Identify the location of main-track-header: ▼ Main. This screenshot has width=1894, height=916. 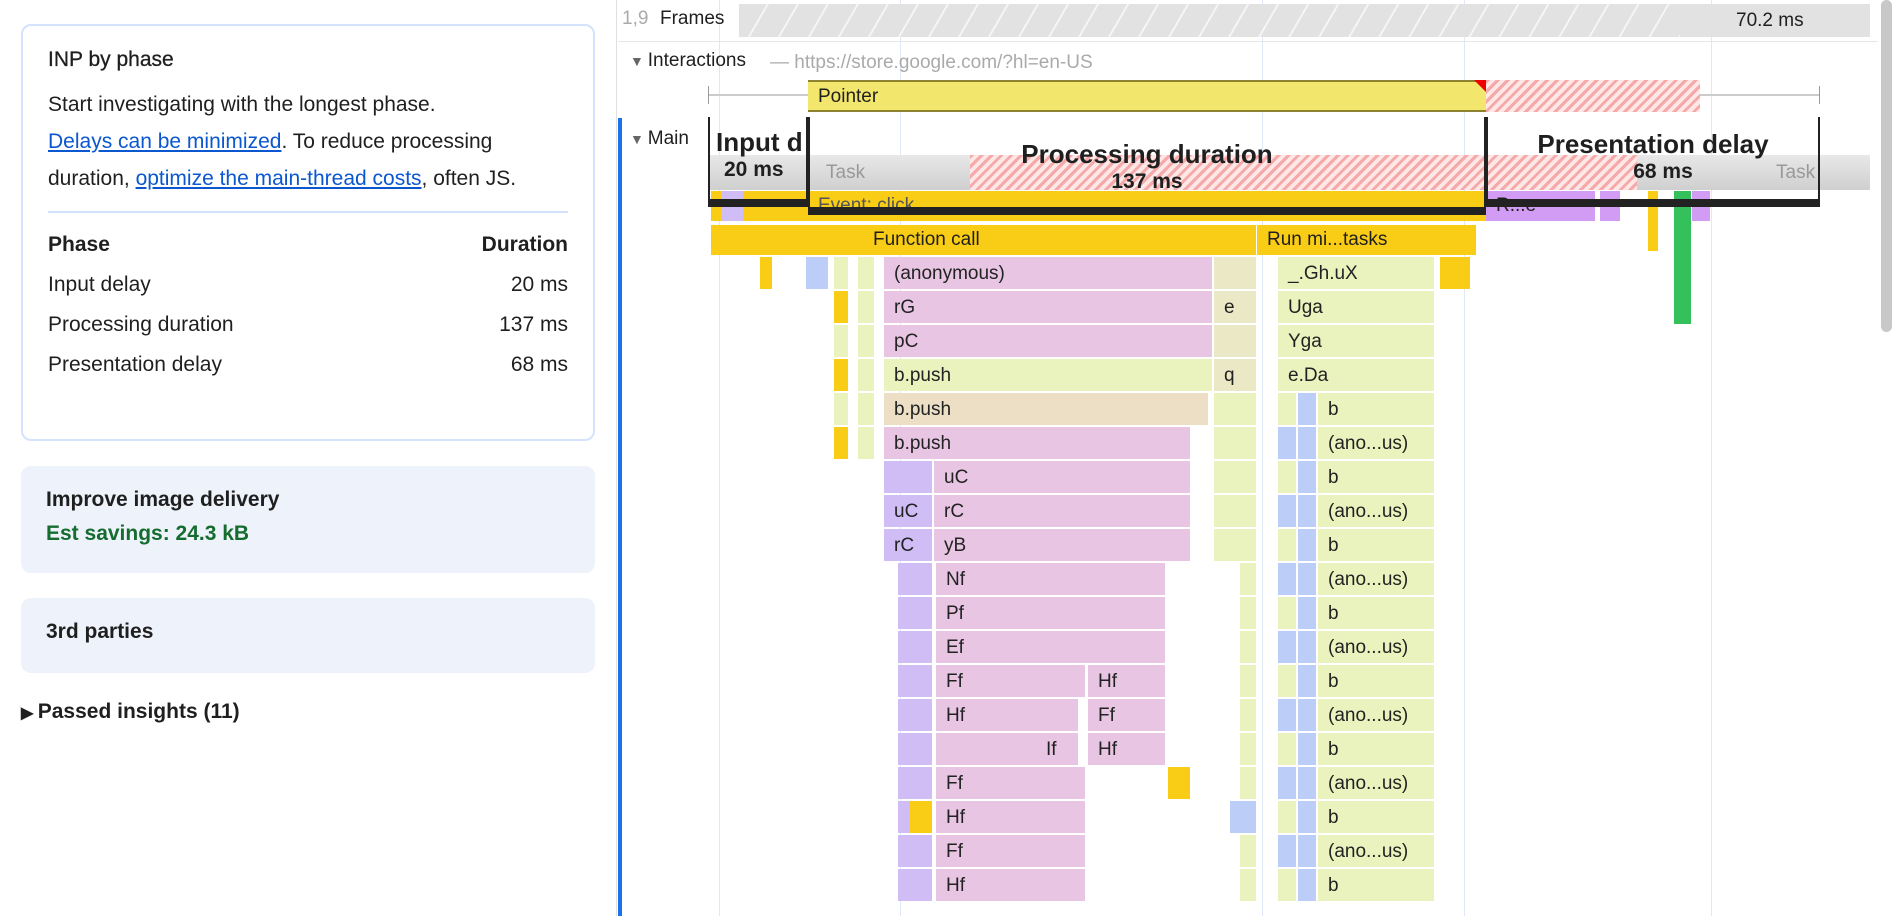
(659, 139).